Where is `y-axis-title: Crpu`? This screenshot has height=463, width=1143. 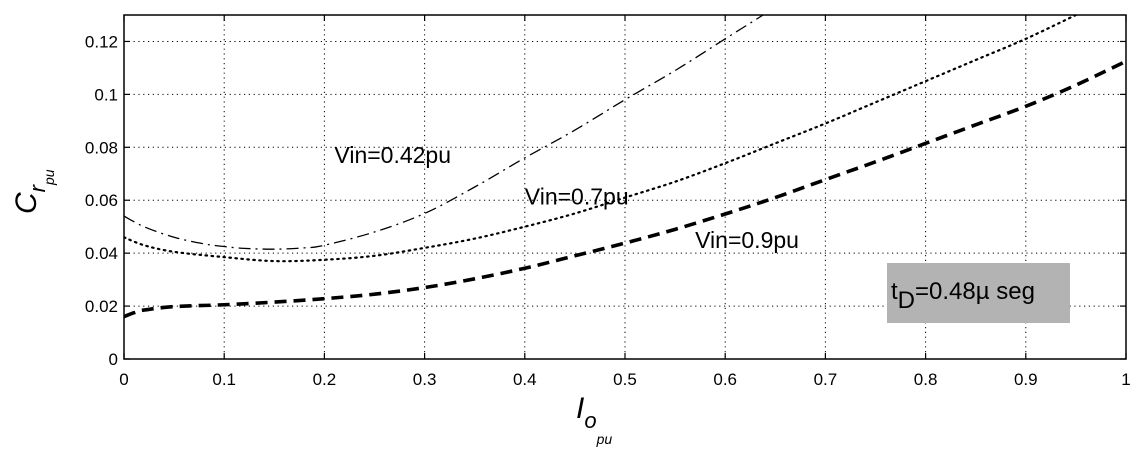 y-axis-title: Crpu is located at coordinates (33, 191).